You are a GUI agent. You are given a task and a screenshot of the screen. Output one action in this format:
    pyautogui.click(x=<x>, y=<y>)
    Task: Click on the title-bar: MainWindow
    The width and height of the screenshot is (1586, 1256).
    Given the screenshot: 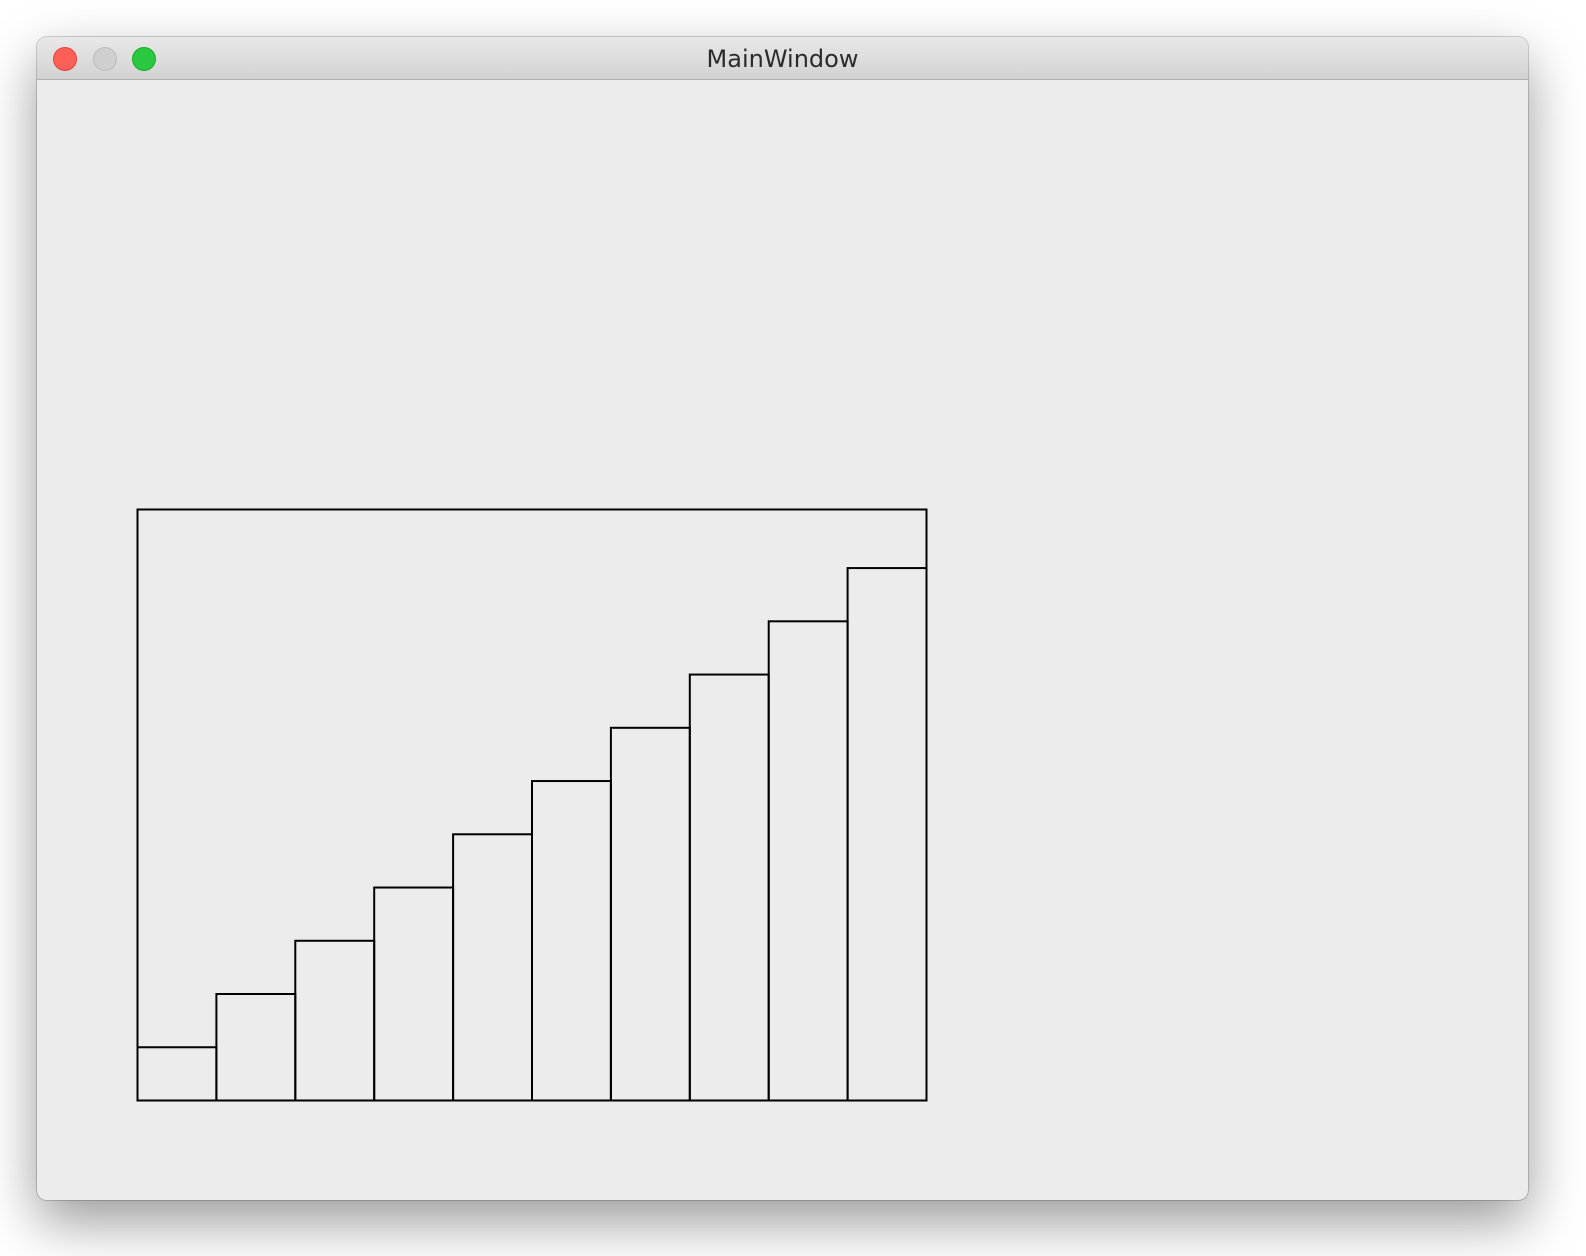 What is the action you would take?
    pyautogui.click(x=782, y=58)
    